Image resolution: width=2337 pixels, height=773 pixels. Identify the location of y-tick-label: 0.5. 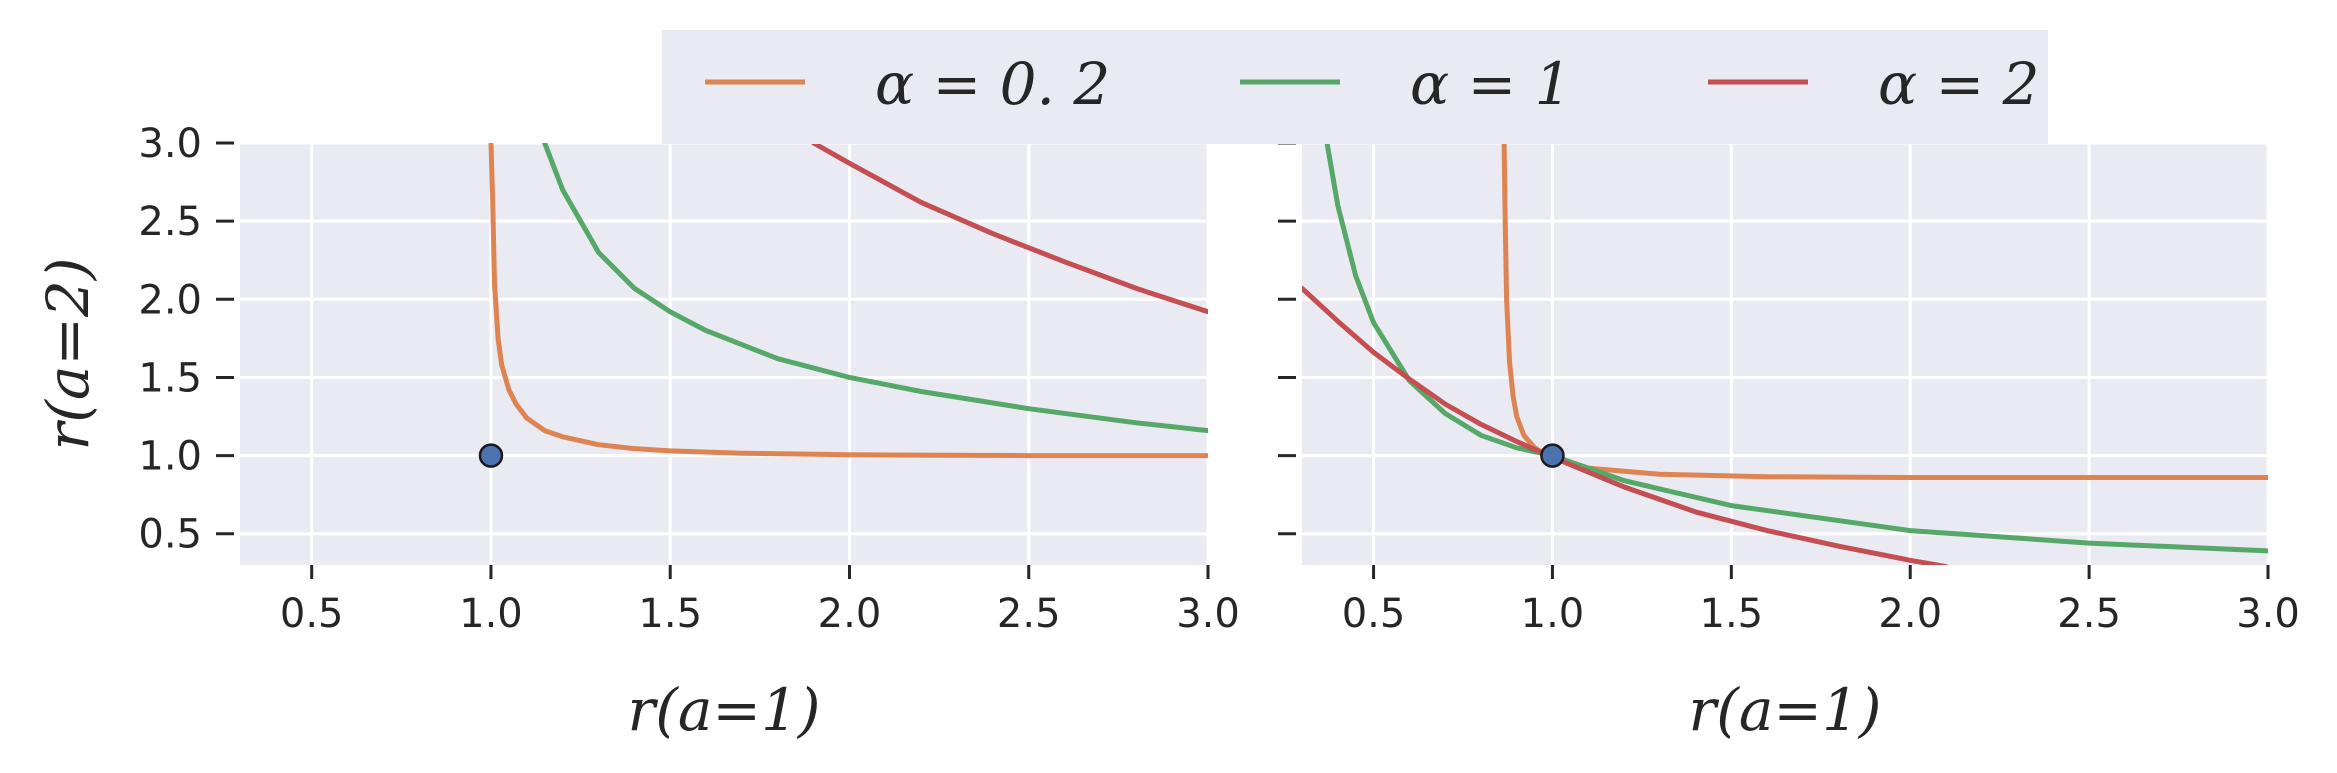
(170, 535).